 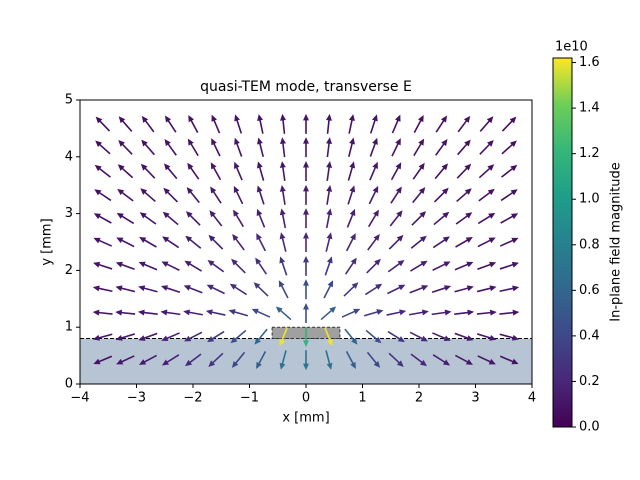 I want to click on x-tick-label: −3, so click(x=136, y=398).